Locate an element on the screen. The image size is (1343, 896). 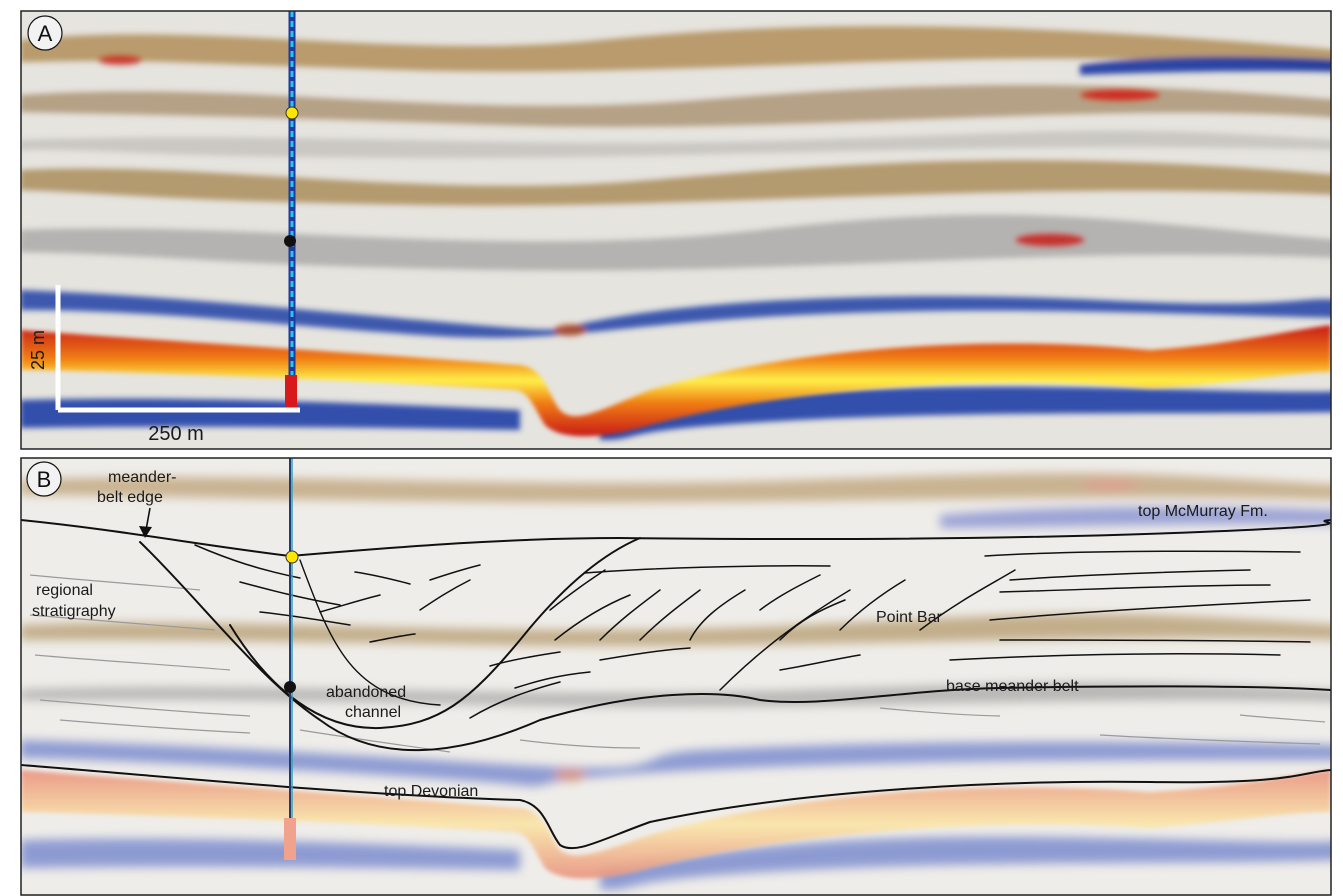
abandoned-channel-line1: abandoned is located at coordinates (366, 692).